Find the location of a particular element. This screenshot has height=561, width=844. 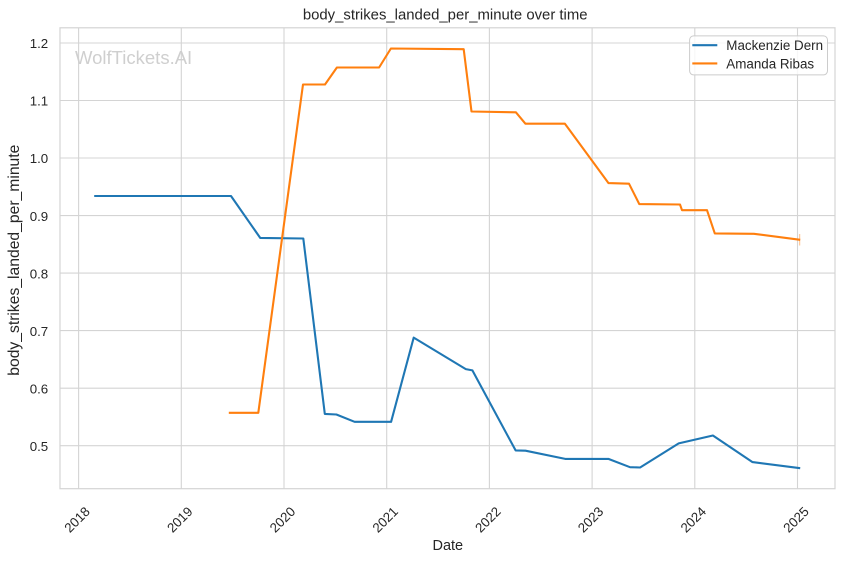

svg-text: 0.9 is located at coordinates (39, 216).